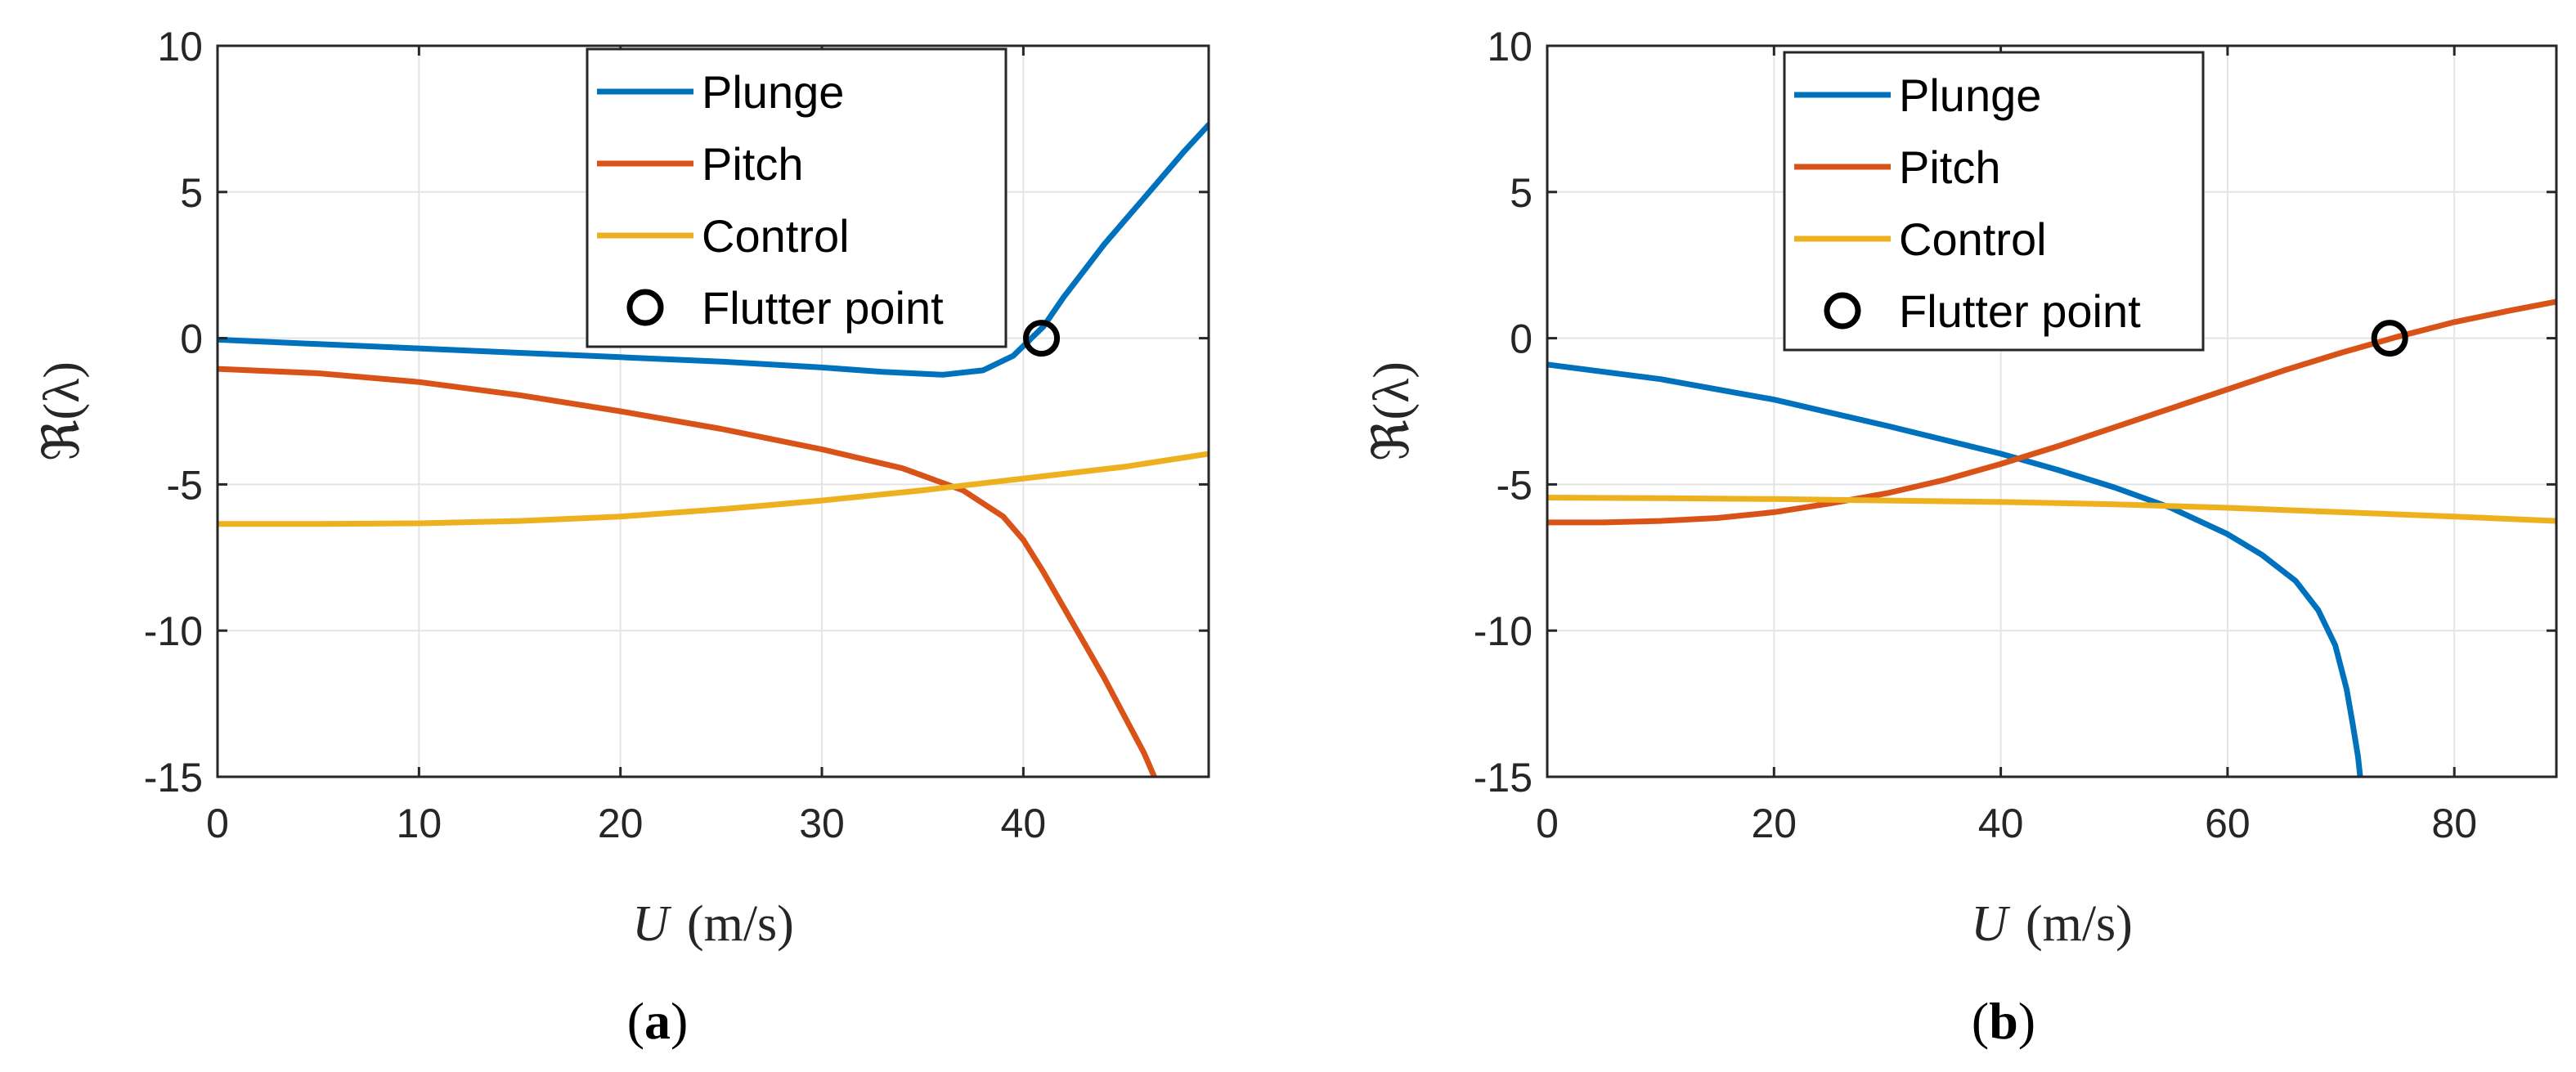 This screenshot has height=1072, width=2576. Describe the element at coordinates (1510, 47) in the screenshot. I see `chart-b-ytick-label-0: 10` at that location.